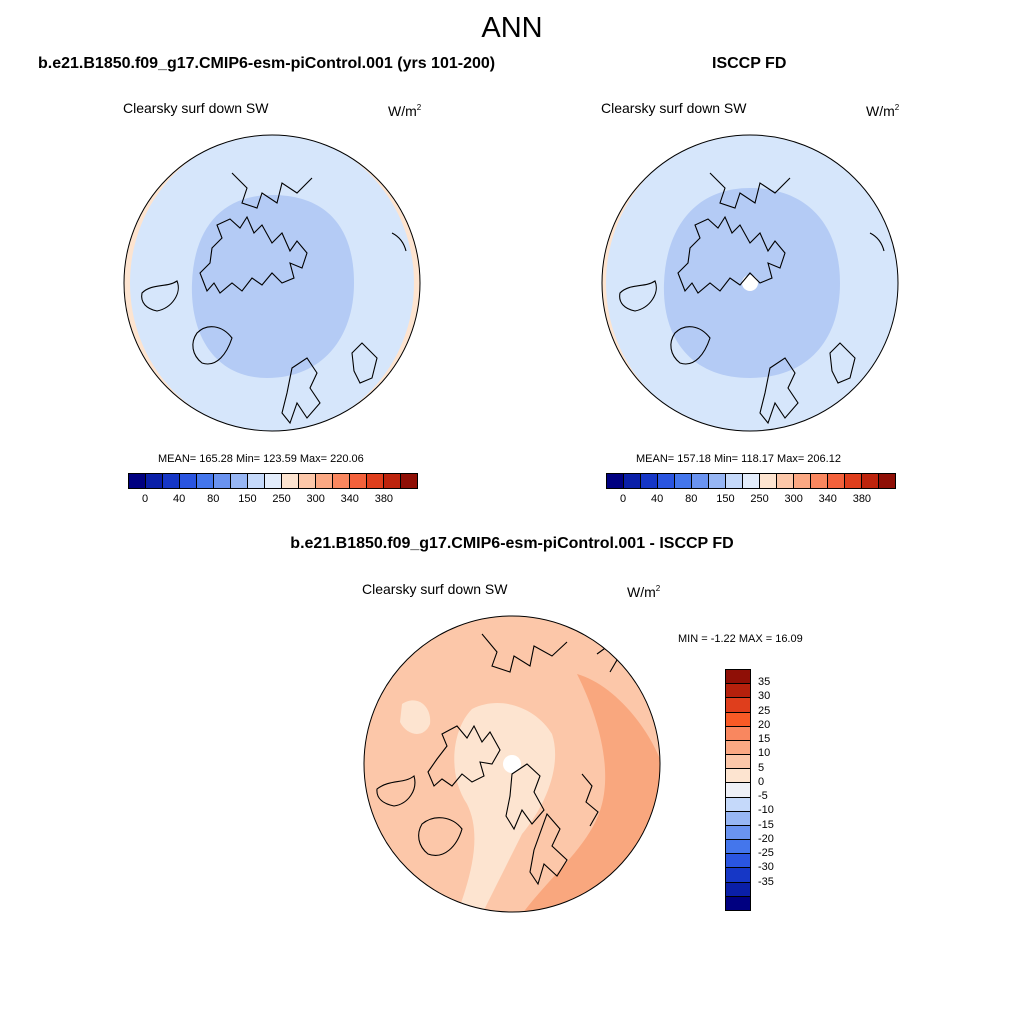 The height and width of the screenshot is (1024, 1024). Describe the element at coordinates (778, 789) in the screenshot. I see `panel3-colorbar-ticks: 35 30 25 20 15 10 5 0 -5 -10 -15 -20 -25 -30 -35` at that location.